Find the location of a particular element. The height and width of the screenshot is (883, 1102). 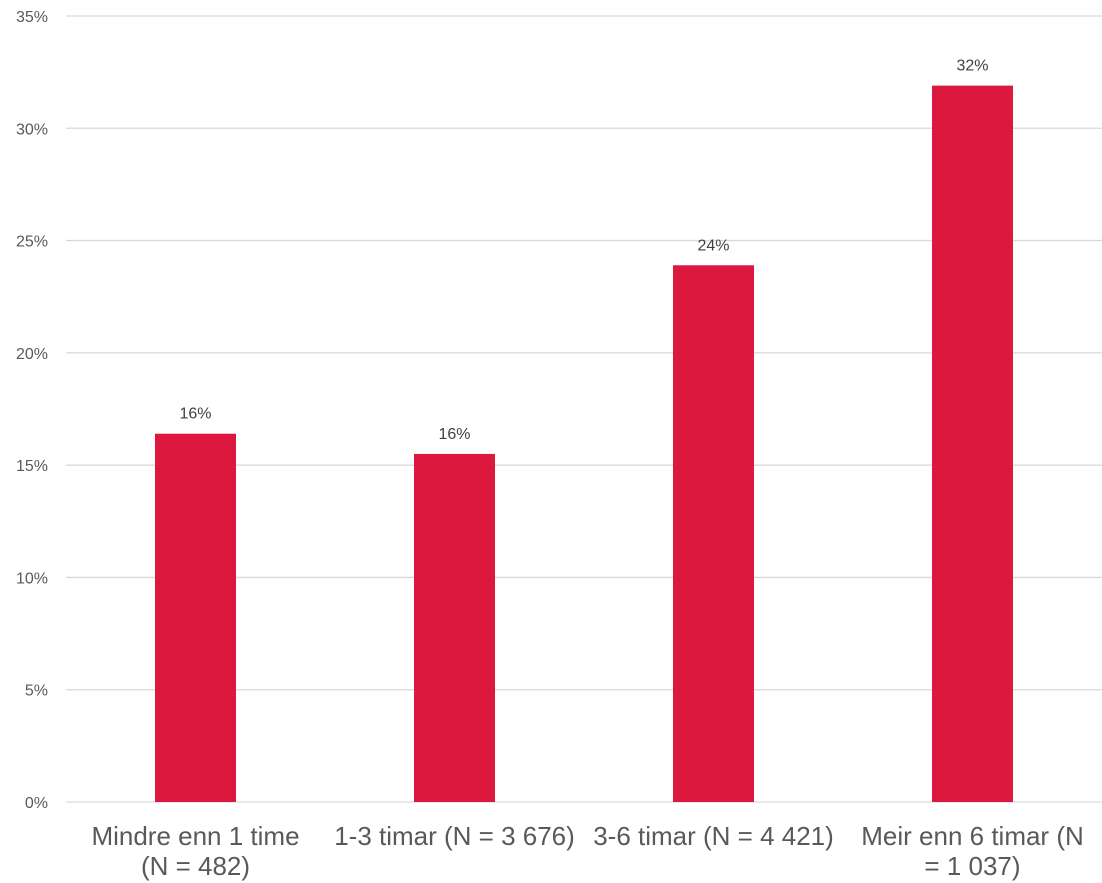

y-tick-label: 25% is located at coordinates (32, 242).